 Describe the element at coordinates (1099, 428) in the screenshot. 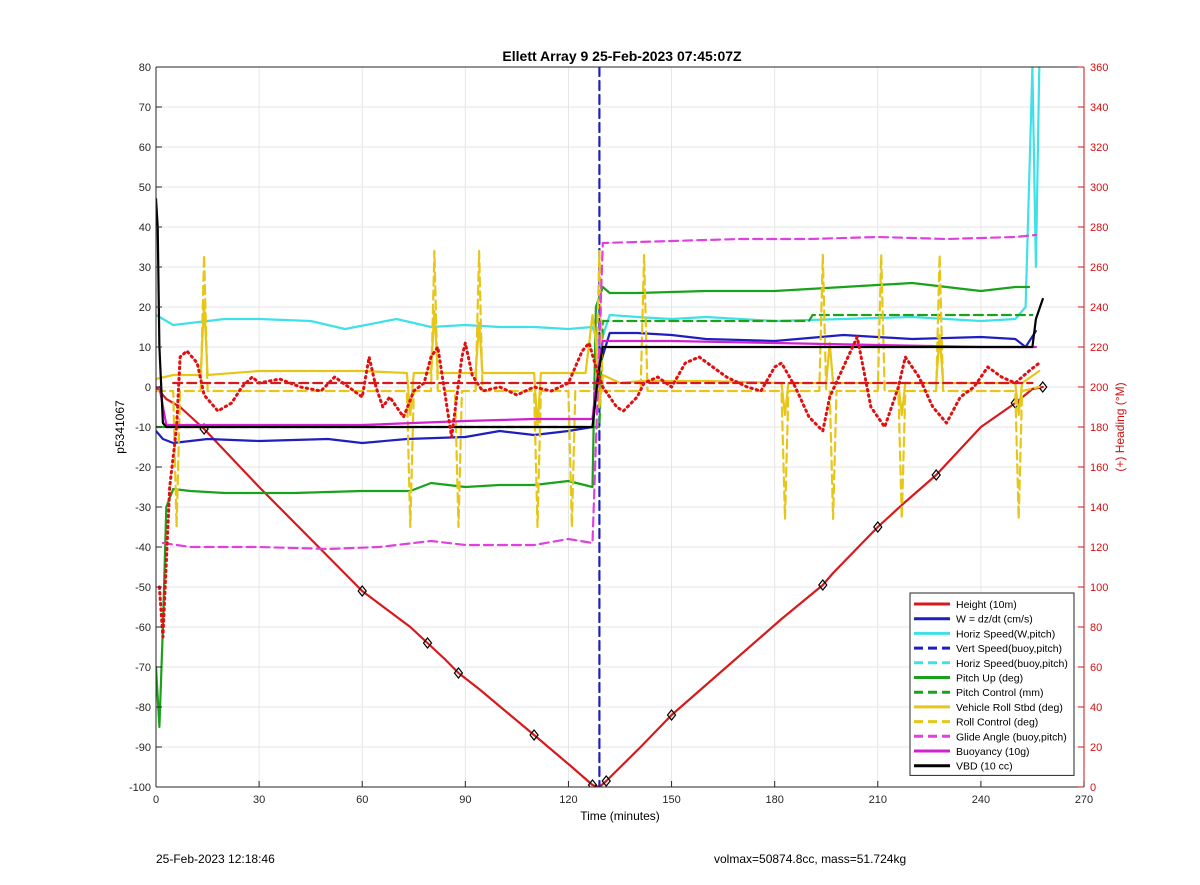

I see `y2-tick-label: 180` at that location.